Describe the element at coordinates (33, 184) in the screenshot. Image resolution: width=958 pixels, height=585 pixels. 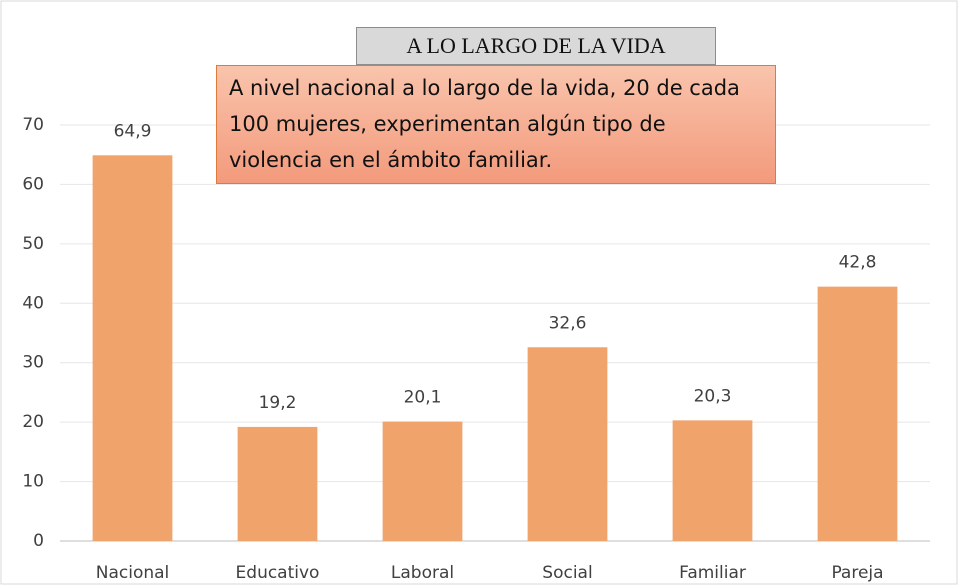
I see `y-tick-label: 60` at that location.